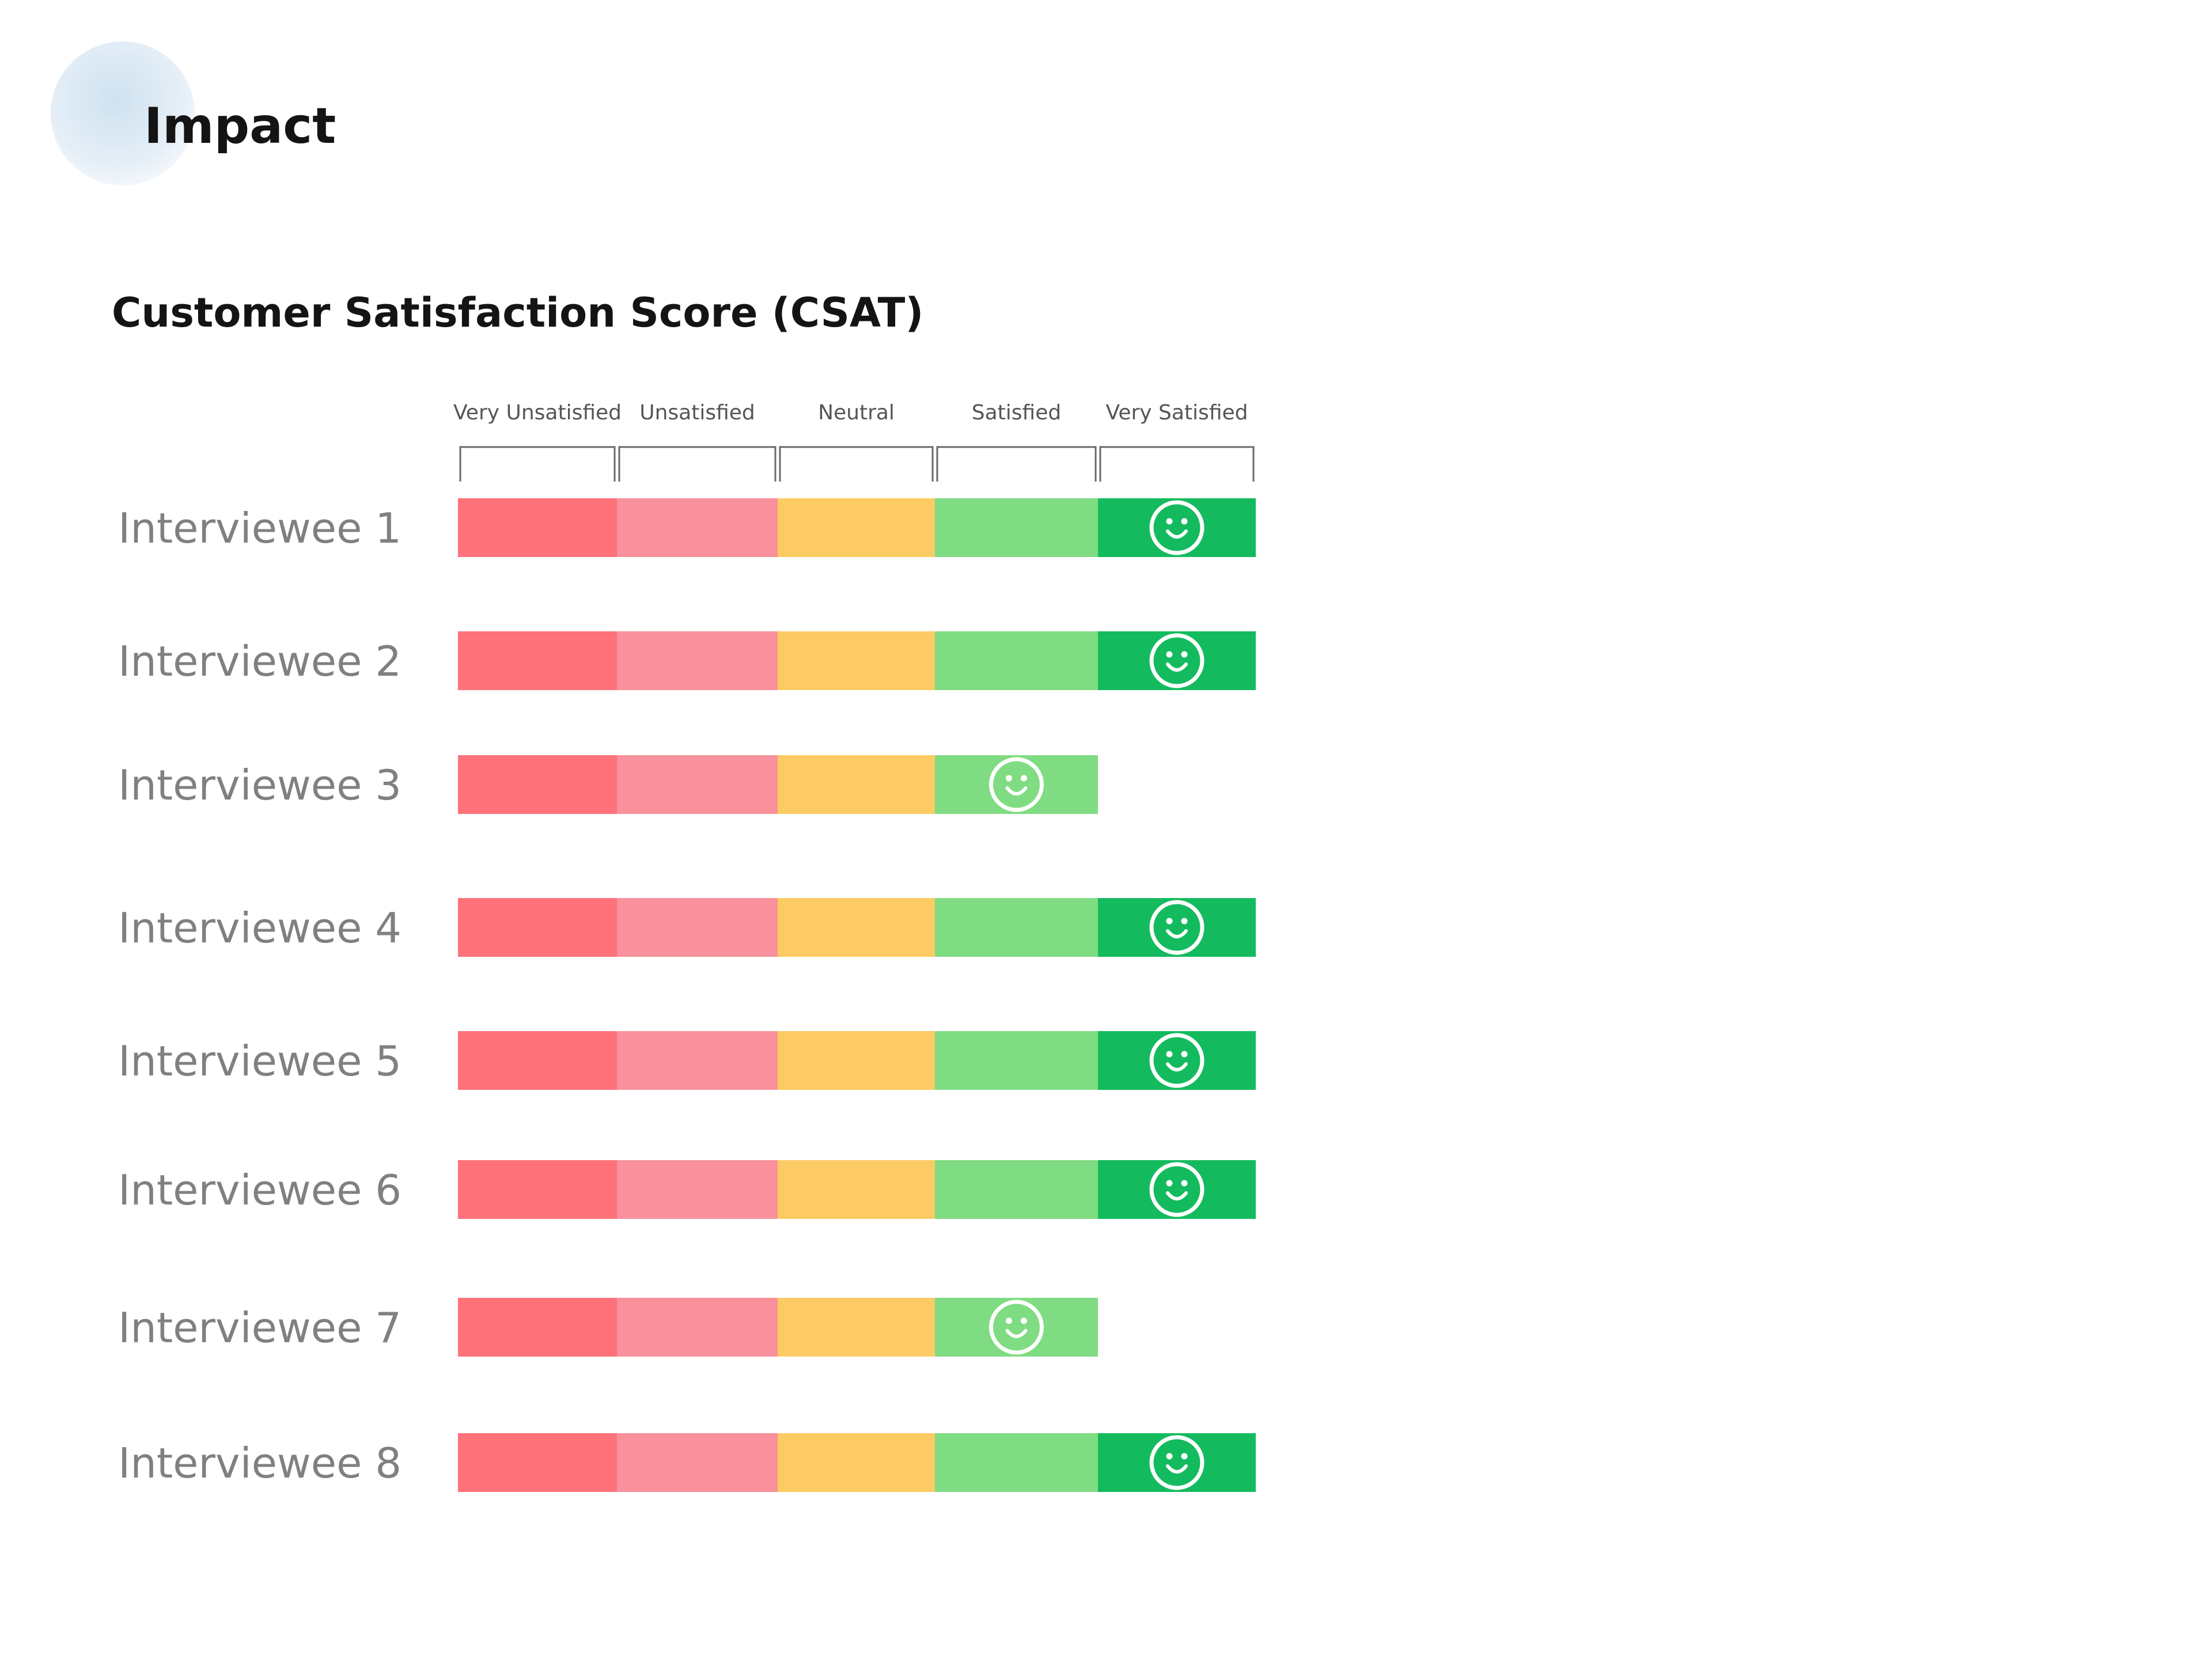  Describe the element at coordinates (537, 413) in the screenshot. I see `category-label: Very Unsatisfied` at that location.